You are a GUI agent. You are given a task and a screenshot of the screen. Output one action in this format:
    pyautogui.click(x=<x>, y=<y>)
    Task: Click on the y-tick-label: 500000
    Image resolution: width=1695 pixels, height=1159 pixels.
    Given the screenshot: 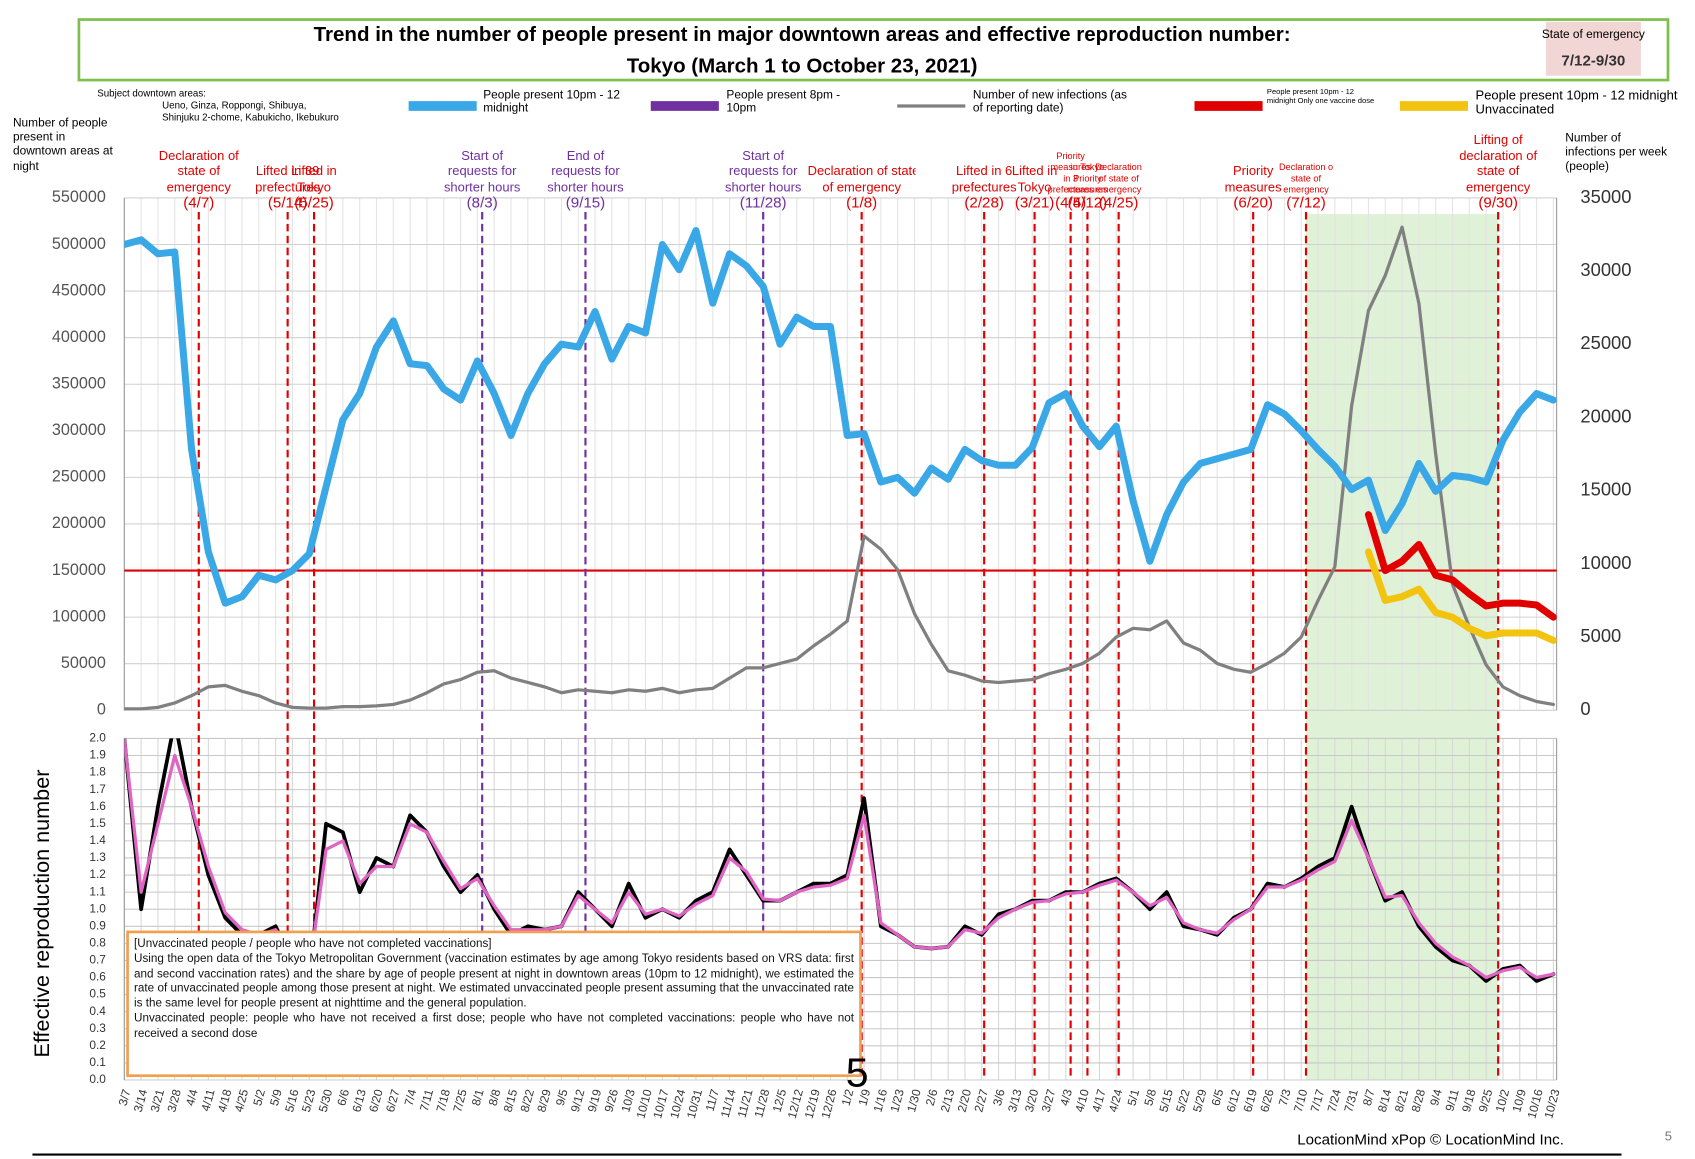 What is the action you would take?
    pyautogui.click(x=79, y=244)
    